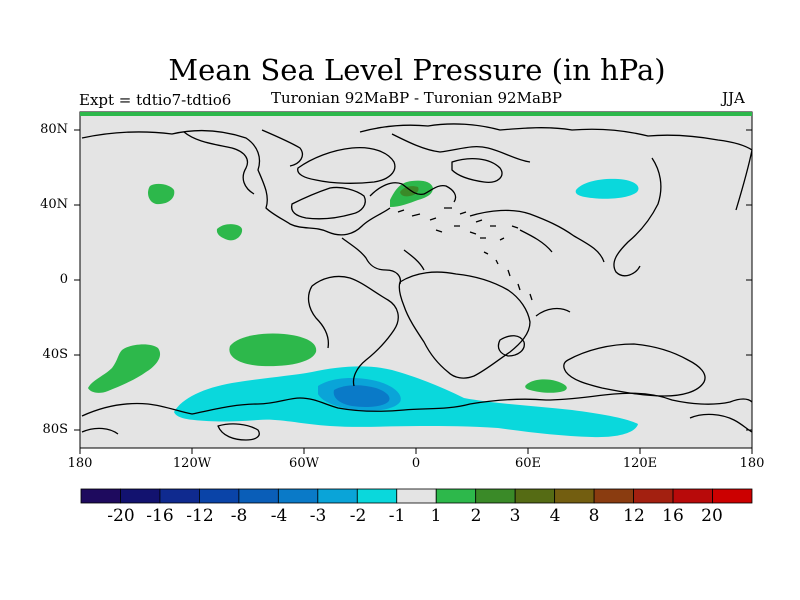 The width and height of the screenshot is (800, 600). I want to click on coast-greenland-arctic-islands, so click(243, 162).